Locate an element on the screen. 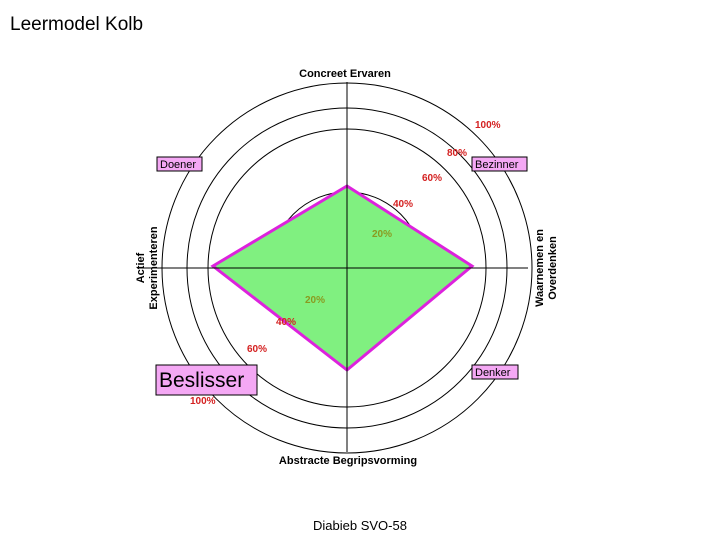 The height and width of the screenshot is (540, 720). pct-upper-100: 100% is located at coordinates (488, 125).